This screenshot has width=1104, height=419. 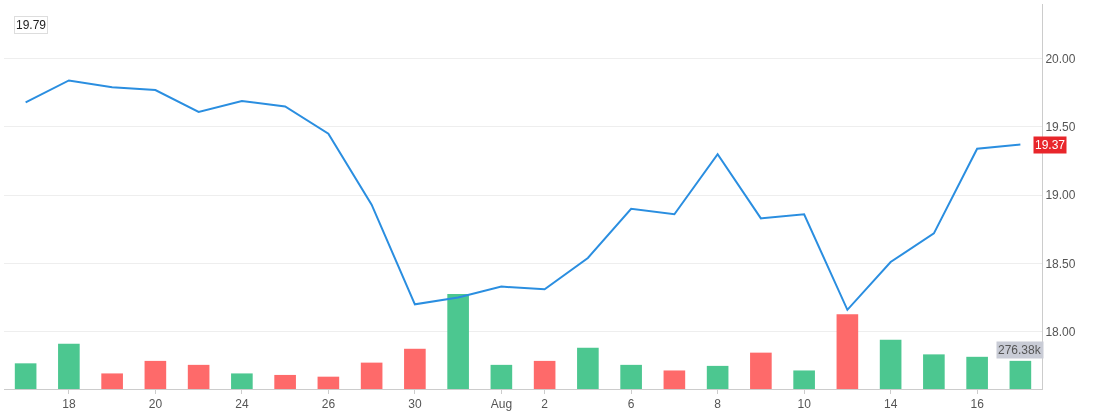 I want to click on data-label: 19.37, so click(x=1050, y=145).